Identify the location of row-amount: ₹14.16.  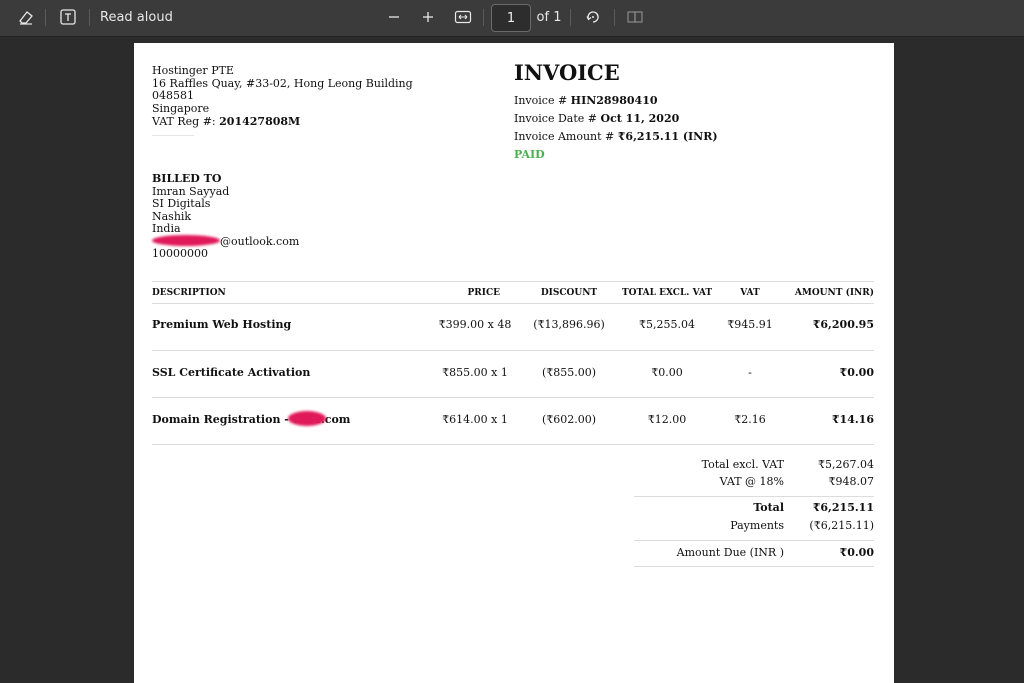
(852, 419).